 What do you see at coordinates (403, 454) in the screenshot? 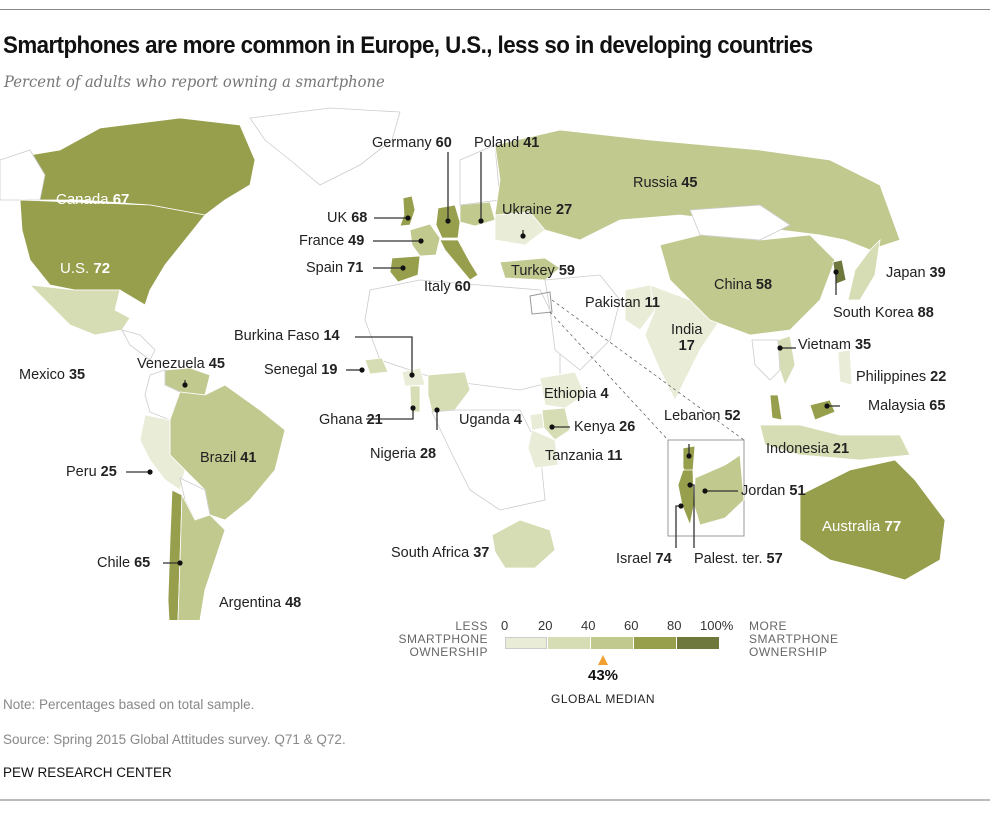
I see `label-nigeria: Nigeria 28` at bounding box center [403, 454].